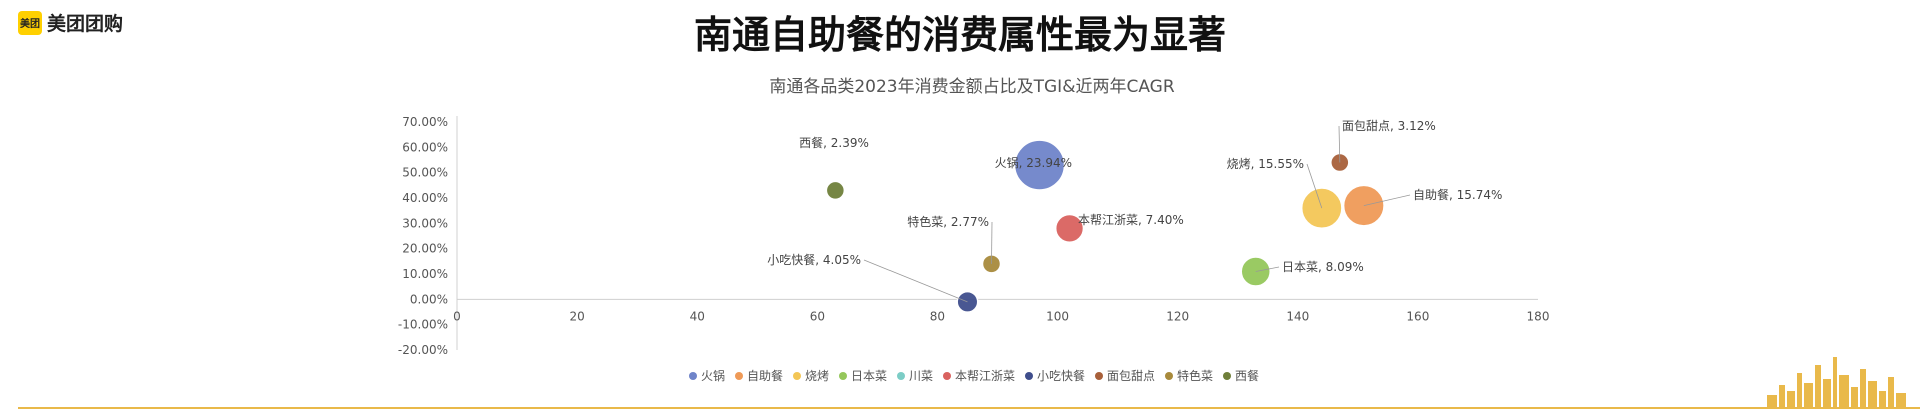  Describe the element at coordinates (1033, 162) in the screenshot. I see `data-label: 火锅, 23.94%` at that location.